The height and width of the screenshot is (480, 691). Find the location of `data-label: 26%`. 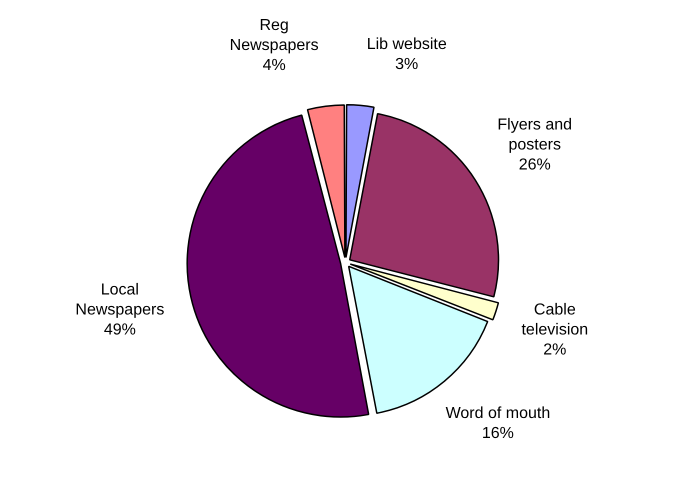

data-label: 26% is located at coordinates (534, 165).